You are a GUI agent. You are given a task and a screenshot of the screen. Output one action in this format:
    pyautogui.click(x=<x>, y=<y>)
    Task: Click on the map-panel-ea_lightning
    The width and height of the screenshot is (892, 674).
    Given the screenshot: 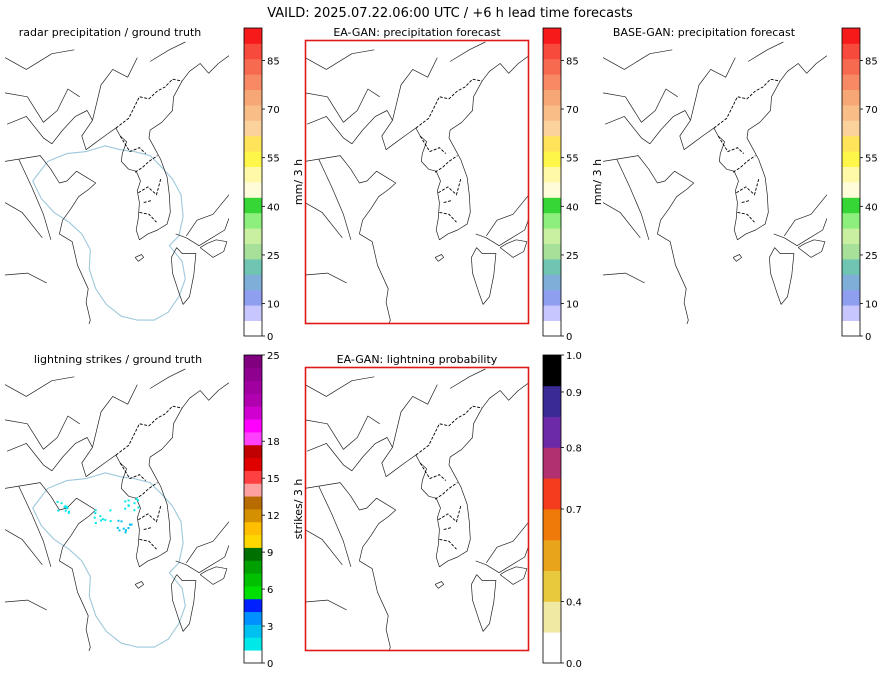 What is the action you would take?
    pyautogui.click(x=417, y=509)
    